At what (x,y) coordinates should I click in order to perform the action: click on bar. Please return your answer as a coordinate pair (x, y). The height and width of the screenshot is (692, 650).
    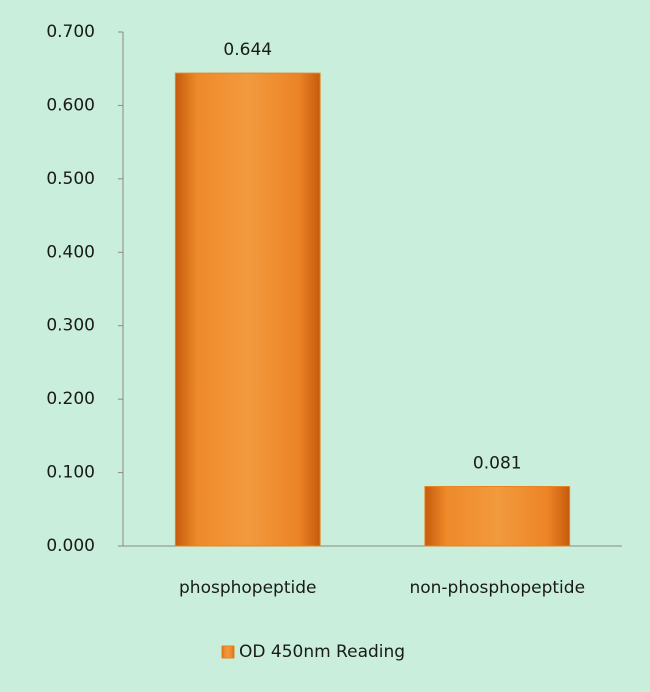
    Looking at the image, I should click on (497, 516).